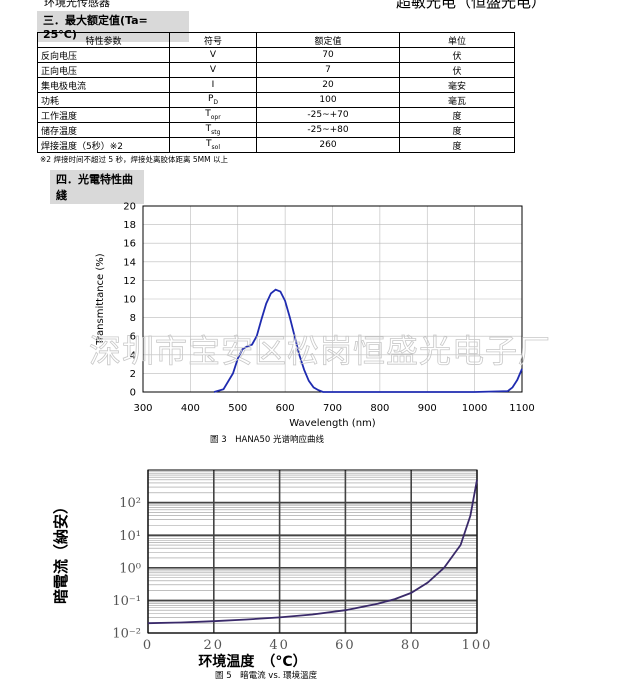 Image resolution: width=640 pixels, height=686 pixels. I want to click on y-tick-label: 20, so click(129, 207).